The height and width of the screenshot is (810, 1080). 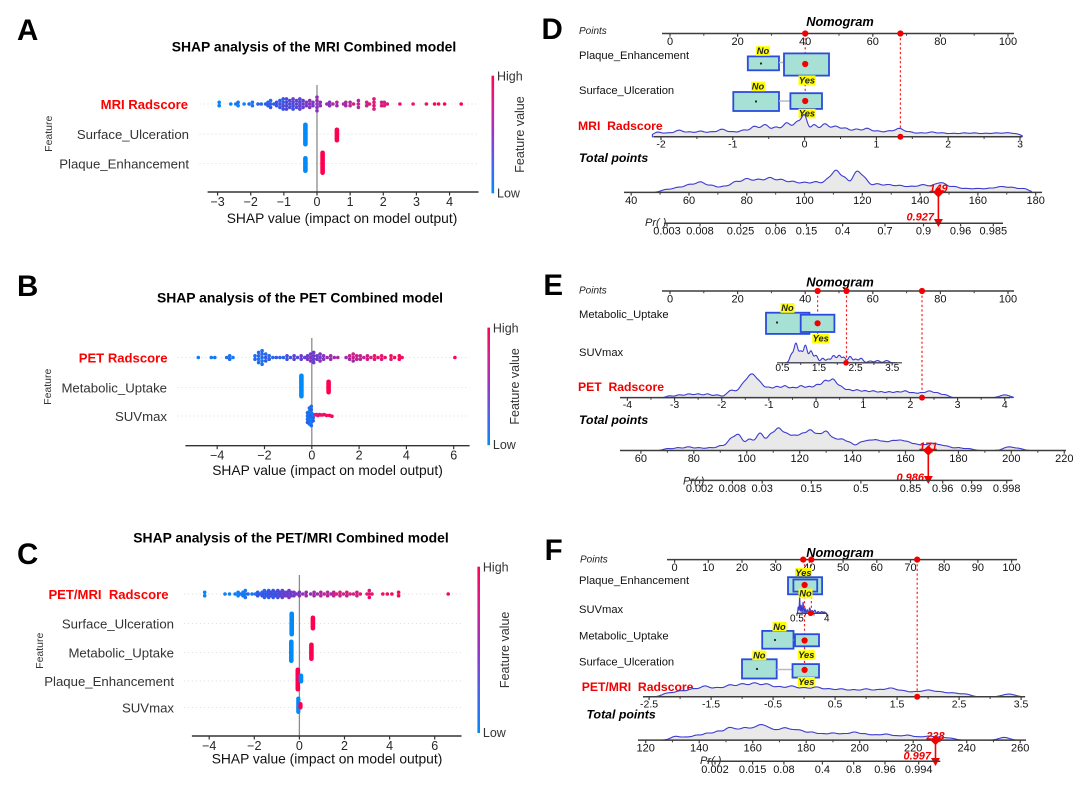 What do you see at coordinates (856, 368) in the screenshot?
I see `svg-text: 2.5` at bounding box center [856, 368].